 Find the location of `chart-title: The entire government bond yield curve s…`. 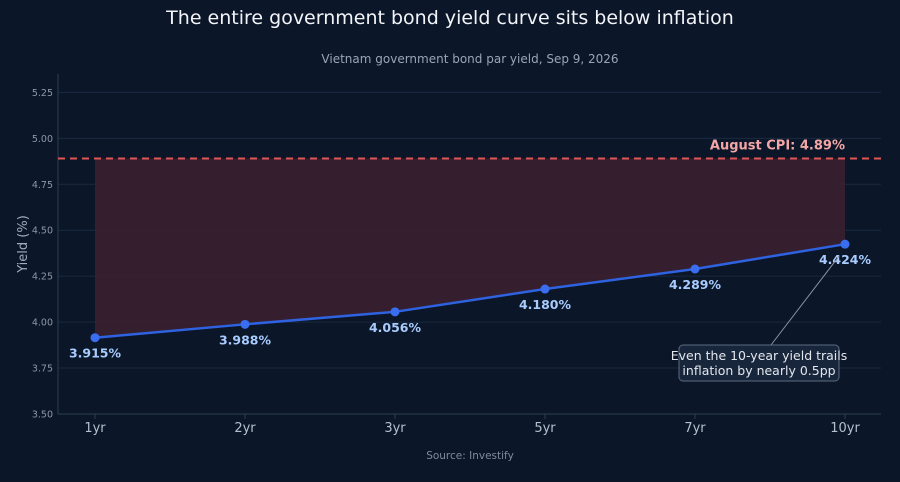

chart-title: The entire government bond yield curve s… is located at coordinates (449, 18).